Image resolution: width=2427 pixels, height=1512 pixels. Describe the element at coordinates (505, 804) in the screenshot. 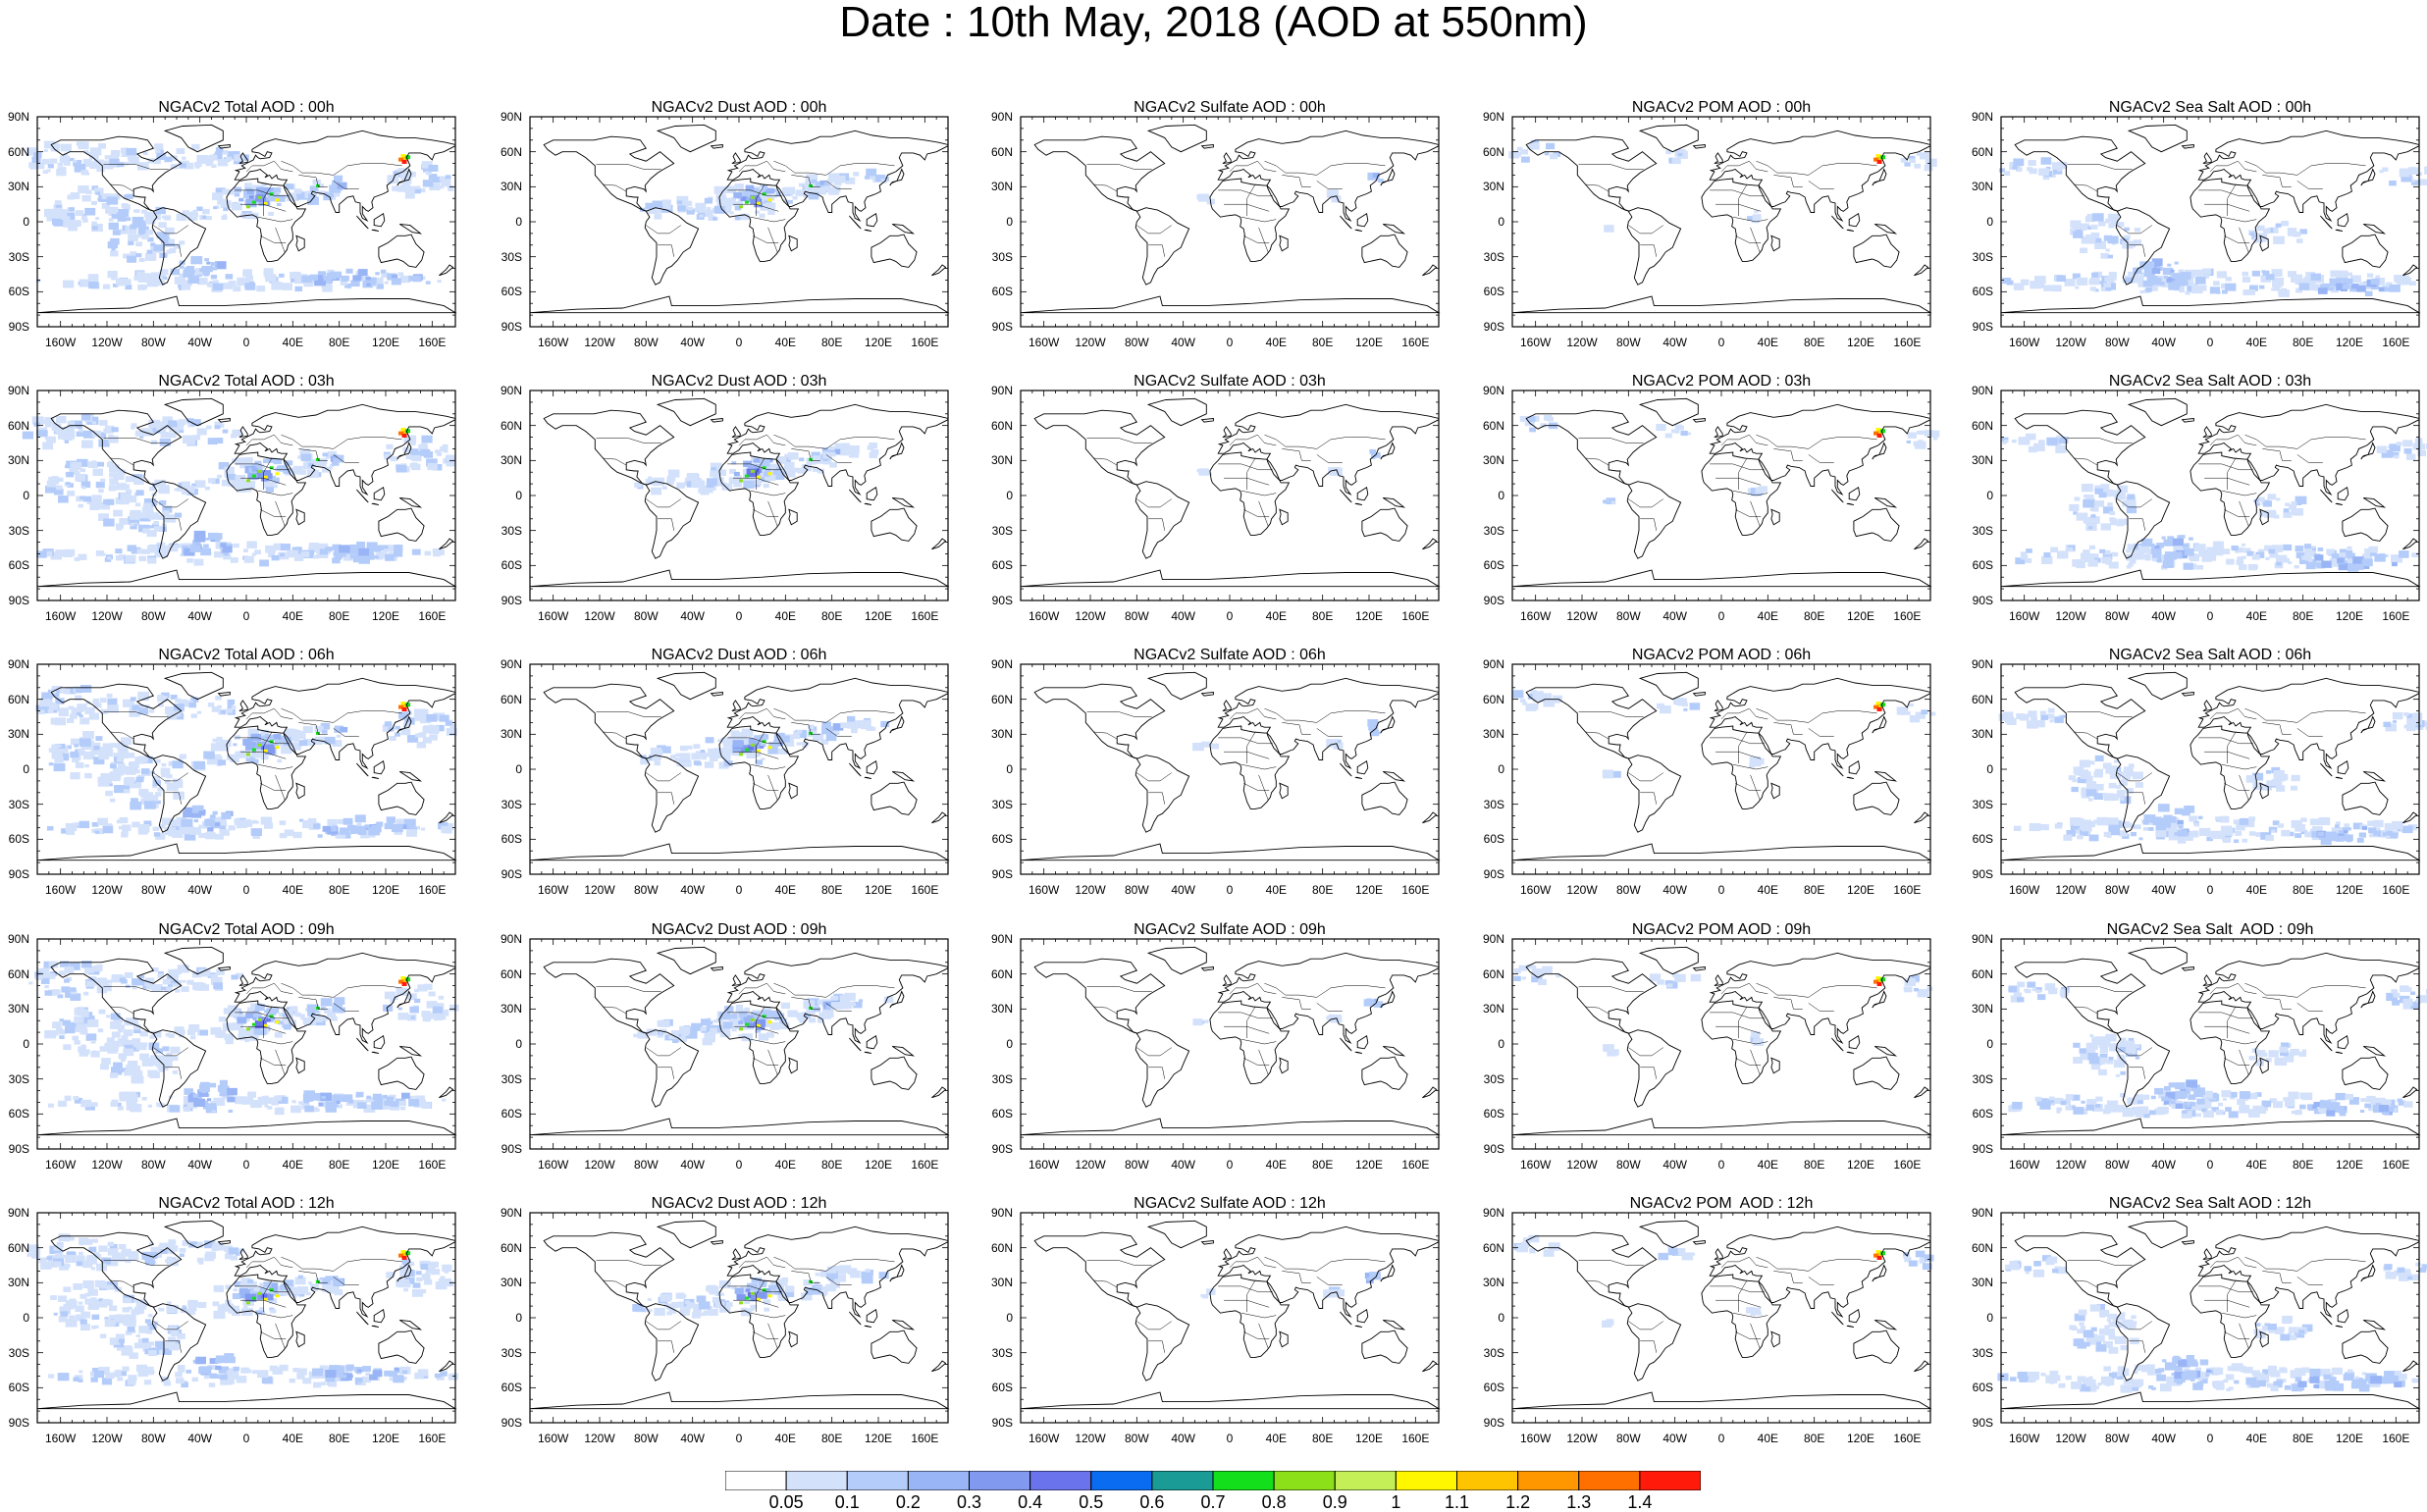

I see `lat-label: 30S` at that location.